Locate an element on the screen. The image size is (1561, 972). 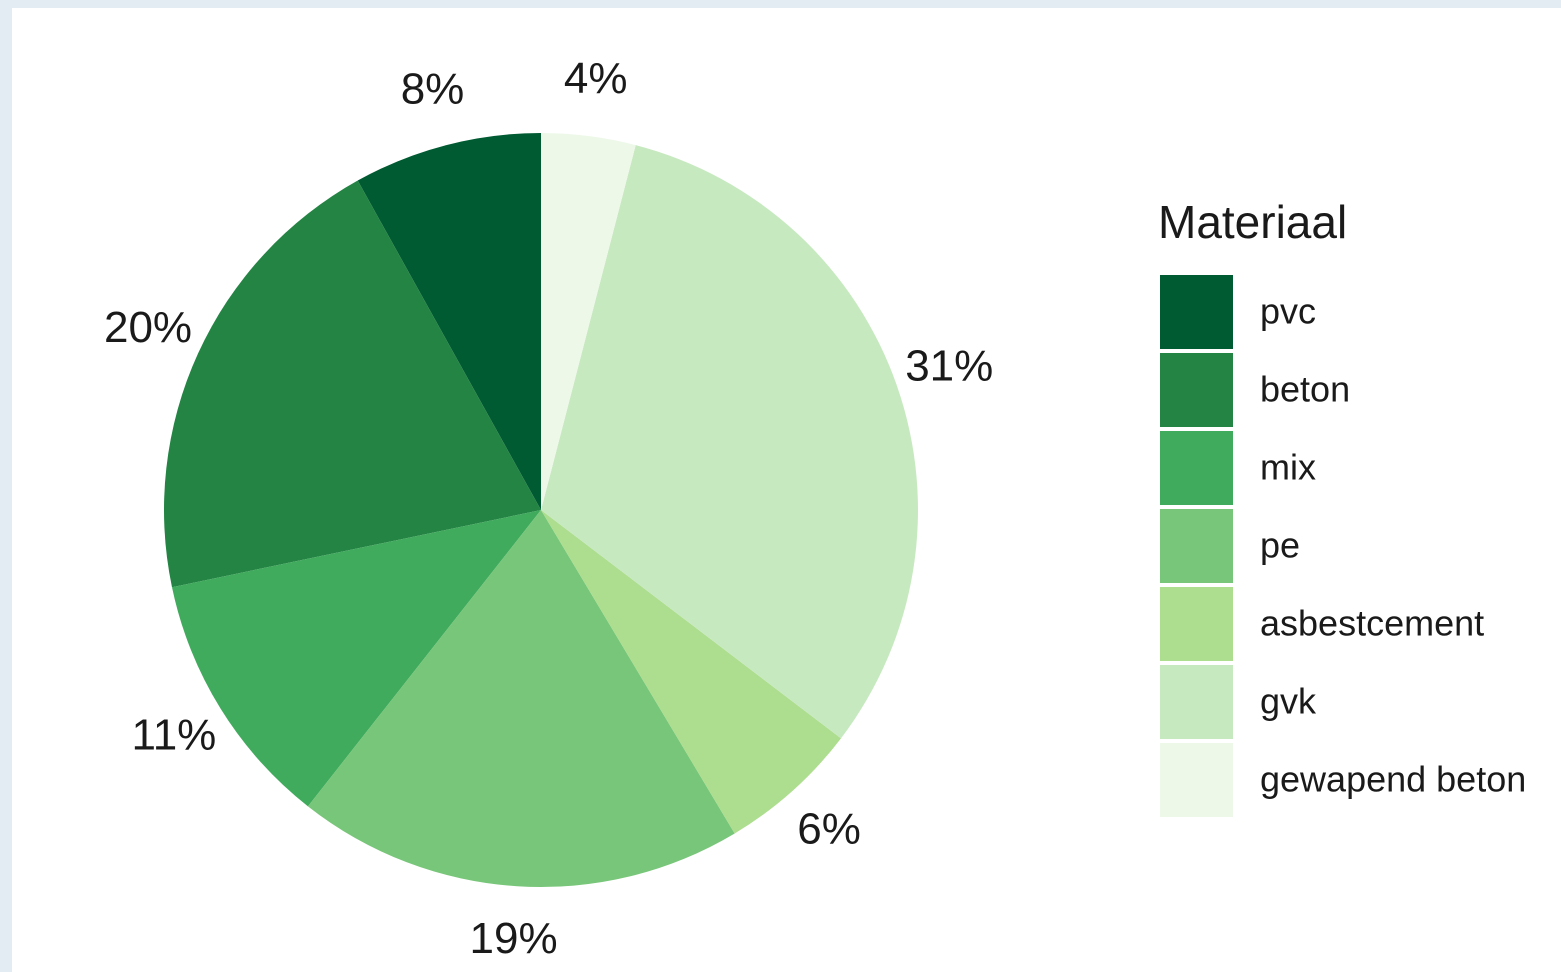
legend-label: pe is located at coordinates (1280, 545).